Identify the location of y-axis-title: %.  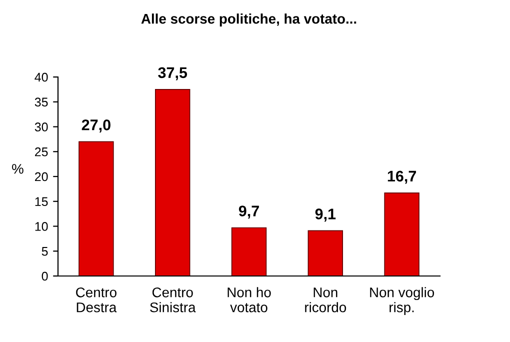
(18, 169).